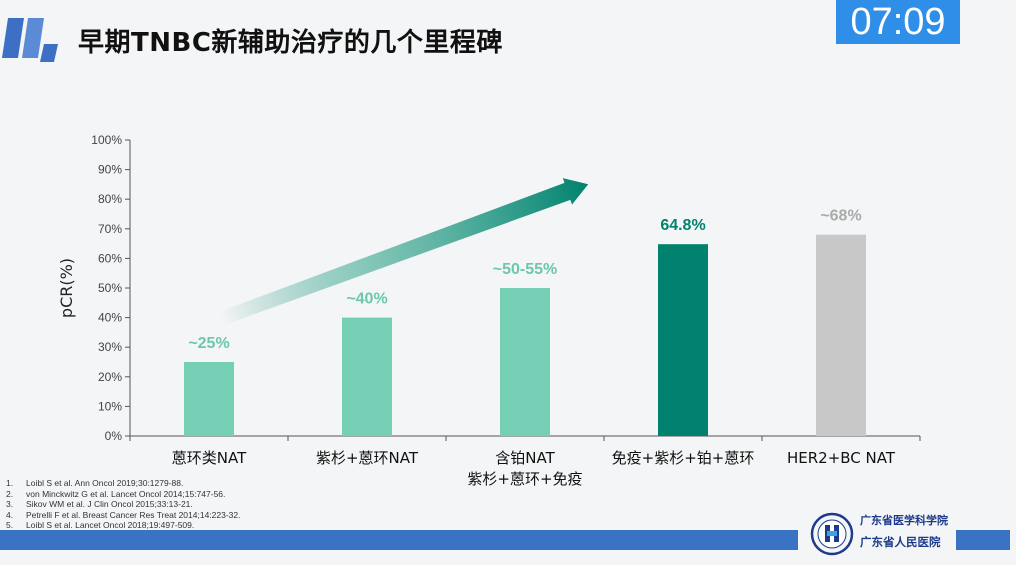 Image resolution: width=1016 pixels, height=565 pixels. What do you see at coordinates (10, 483) in the screenshot?
I see `reference-number: 1.` at bounding box center [10, 483].